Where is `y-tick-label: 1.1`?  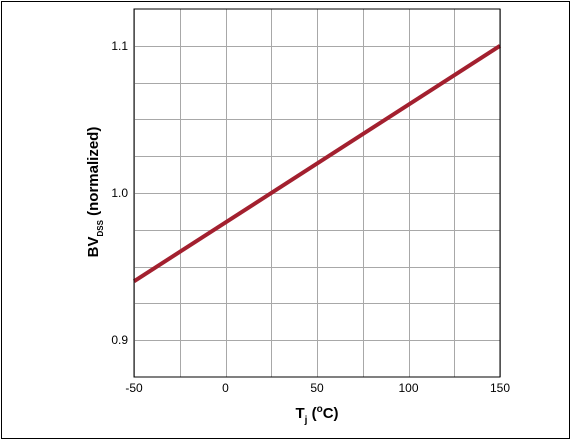
y-tick-label: 1.1 is located at coordinates (119, 46).